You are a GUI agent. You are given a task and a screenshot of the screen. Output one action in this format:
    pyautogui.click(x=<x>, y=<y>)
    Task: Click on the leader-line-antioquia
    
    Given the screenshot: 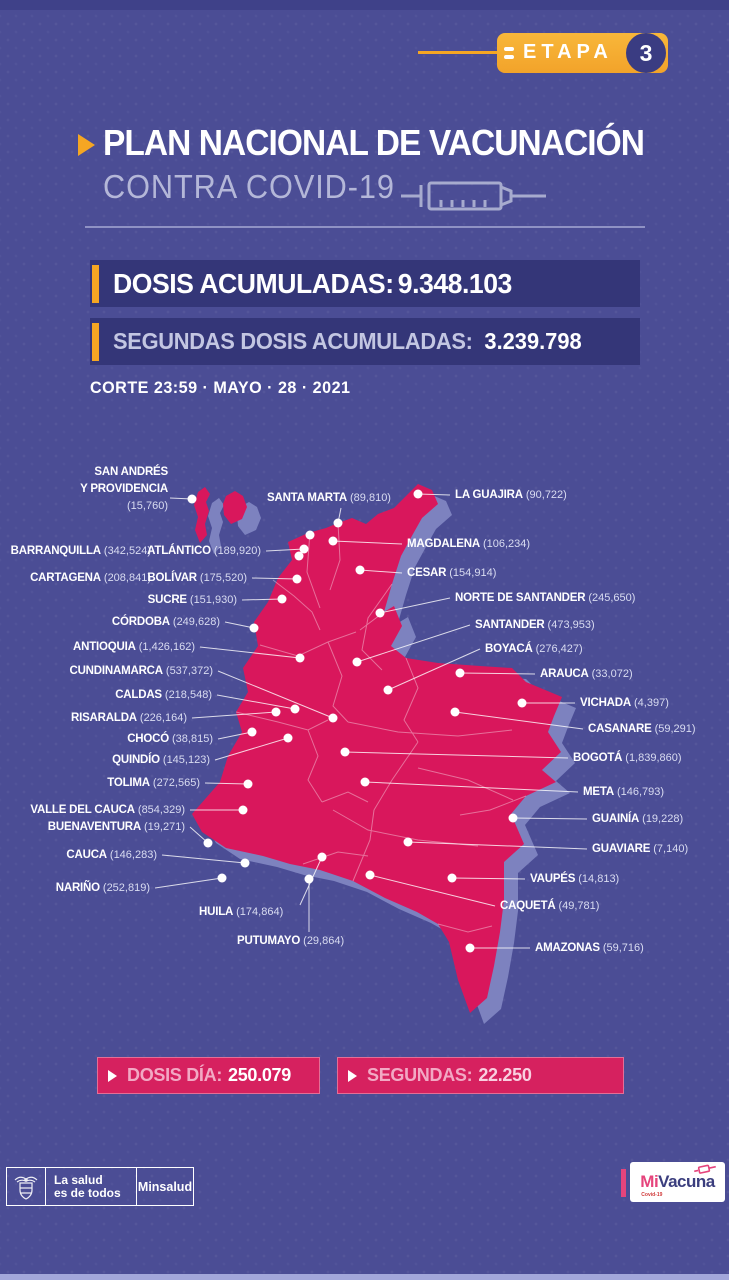 What is the action you would take?
    pyautogui.click(x=250, y=652)
    